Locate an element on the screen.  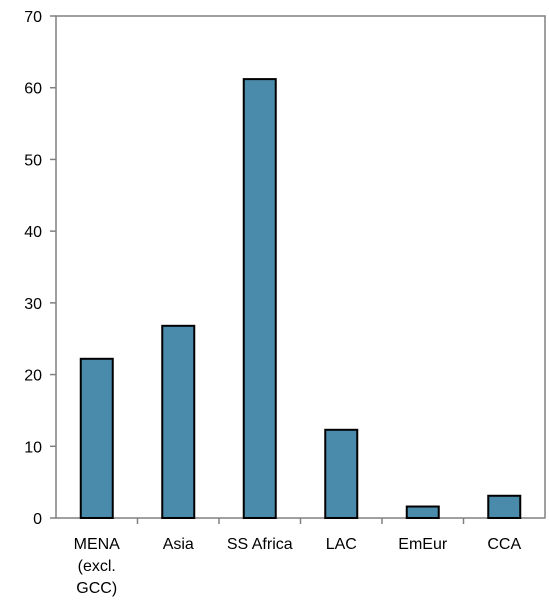
x-category-label-line: EmEur is located at coordinates (423, 544).